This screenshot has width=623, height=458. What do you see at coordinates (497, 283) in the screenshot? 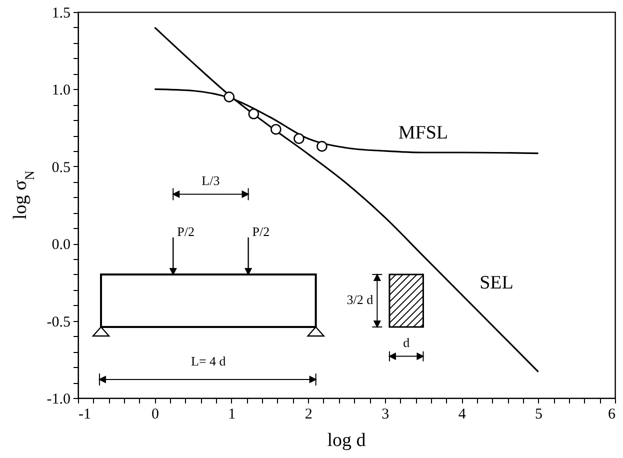
I see `series-label: SEL` at bounding box center [497, 283].